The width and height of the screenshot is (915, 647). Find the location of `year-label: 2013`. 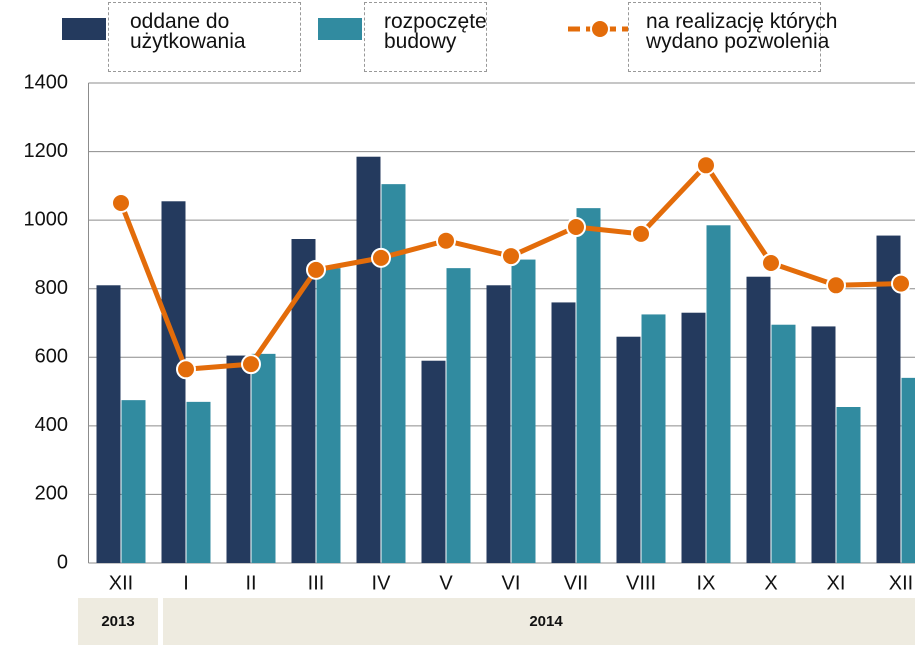

year-label: 2013 is located at coordinates (117, 621).